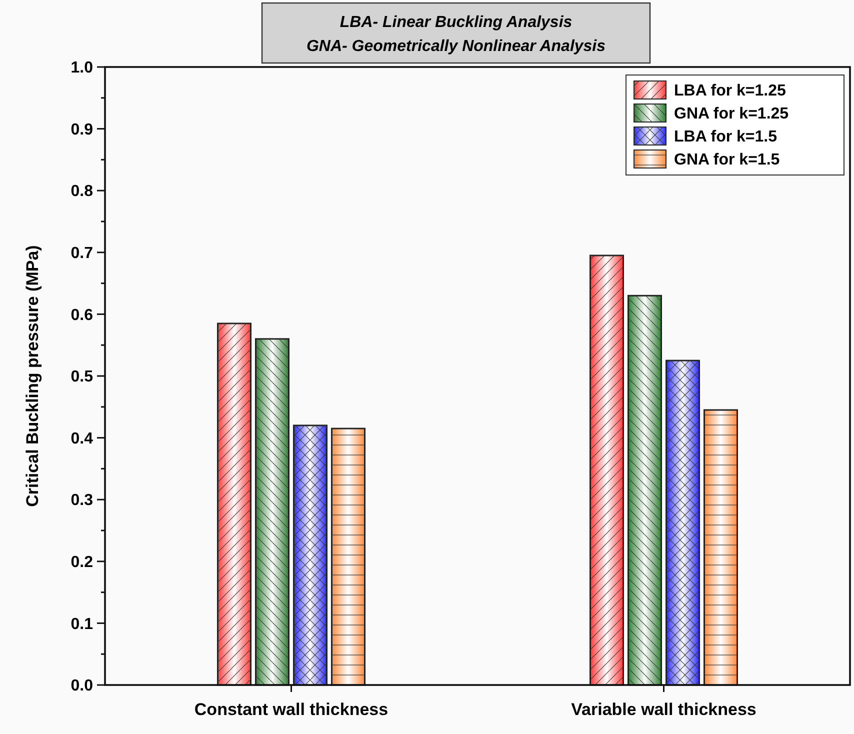  I want to click on legend-label: LBA for k=1.25, so click(730, 91).